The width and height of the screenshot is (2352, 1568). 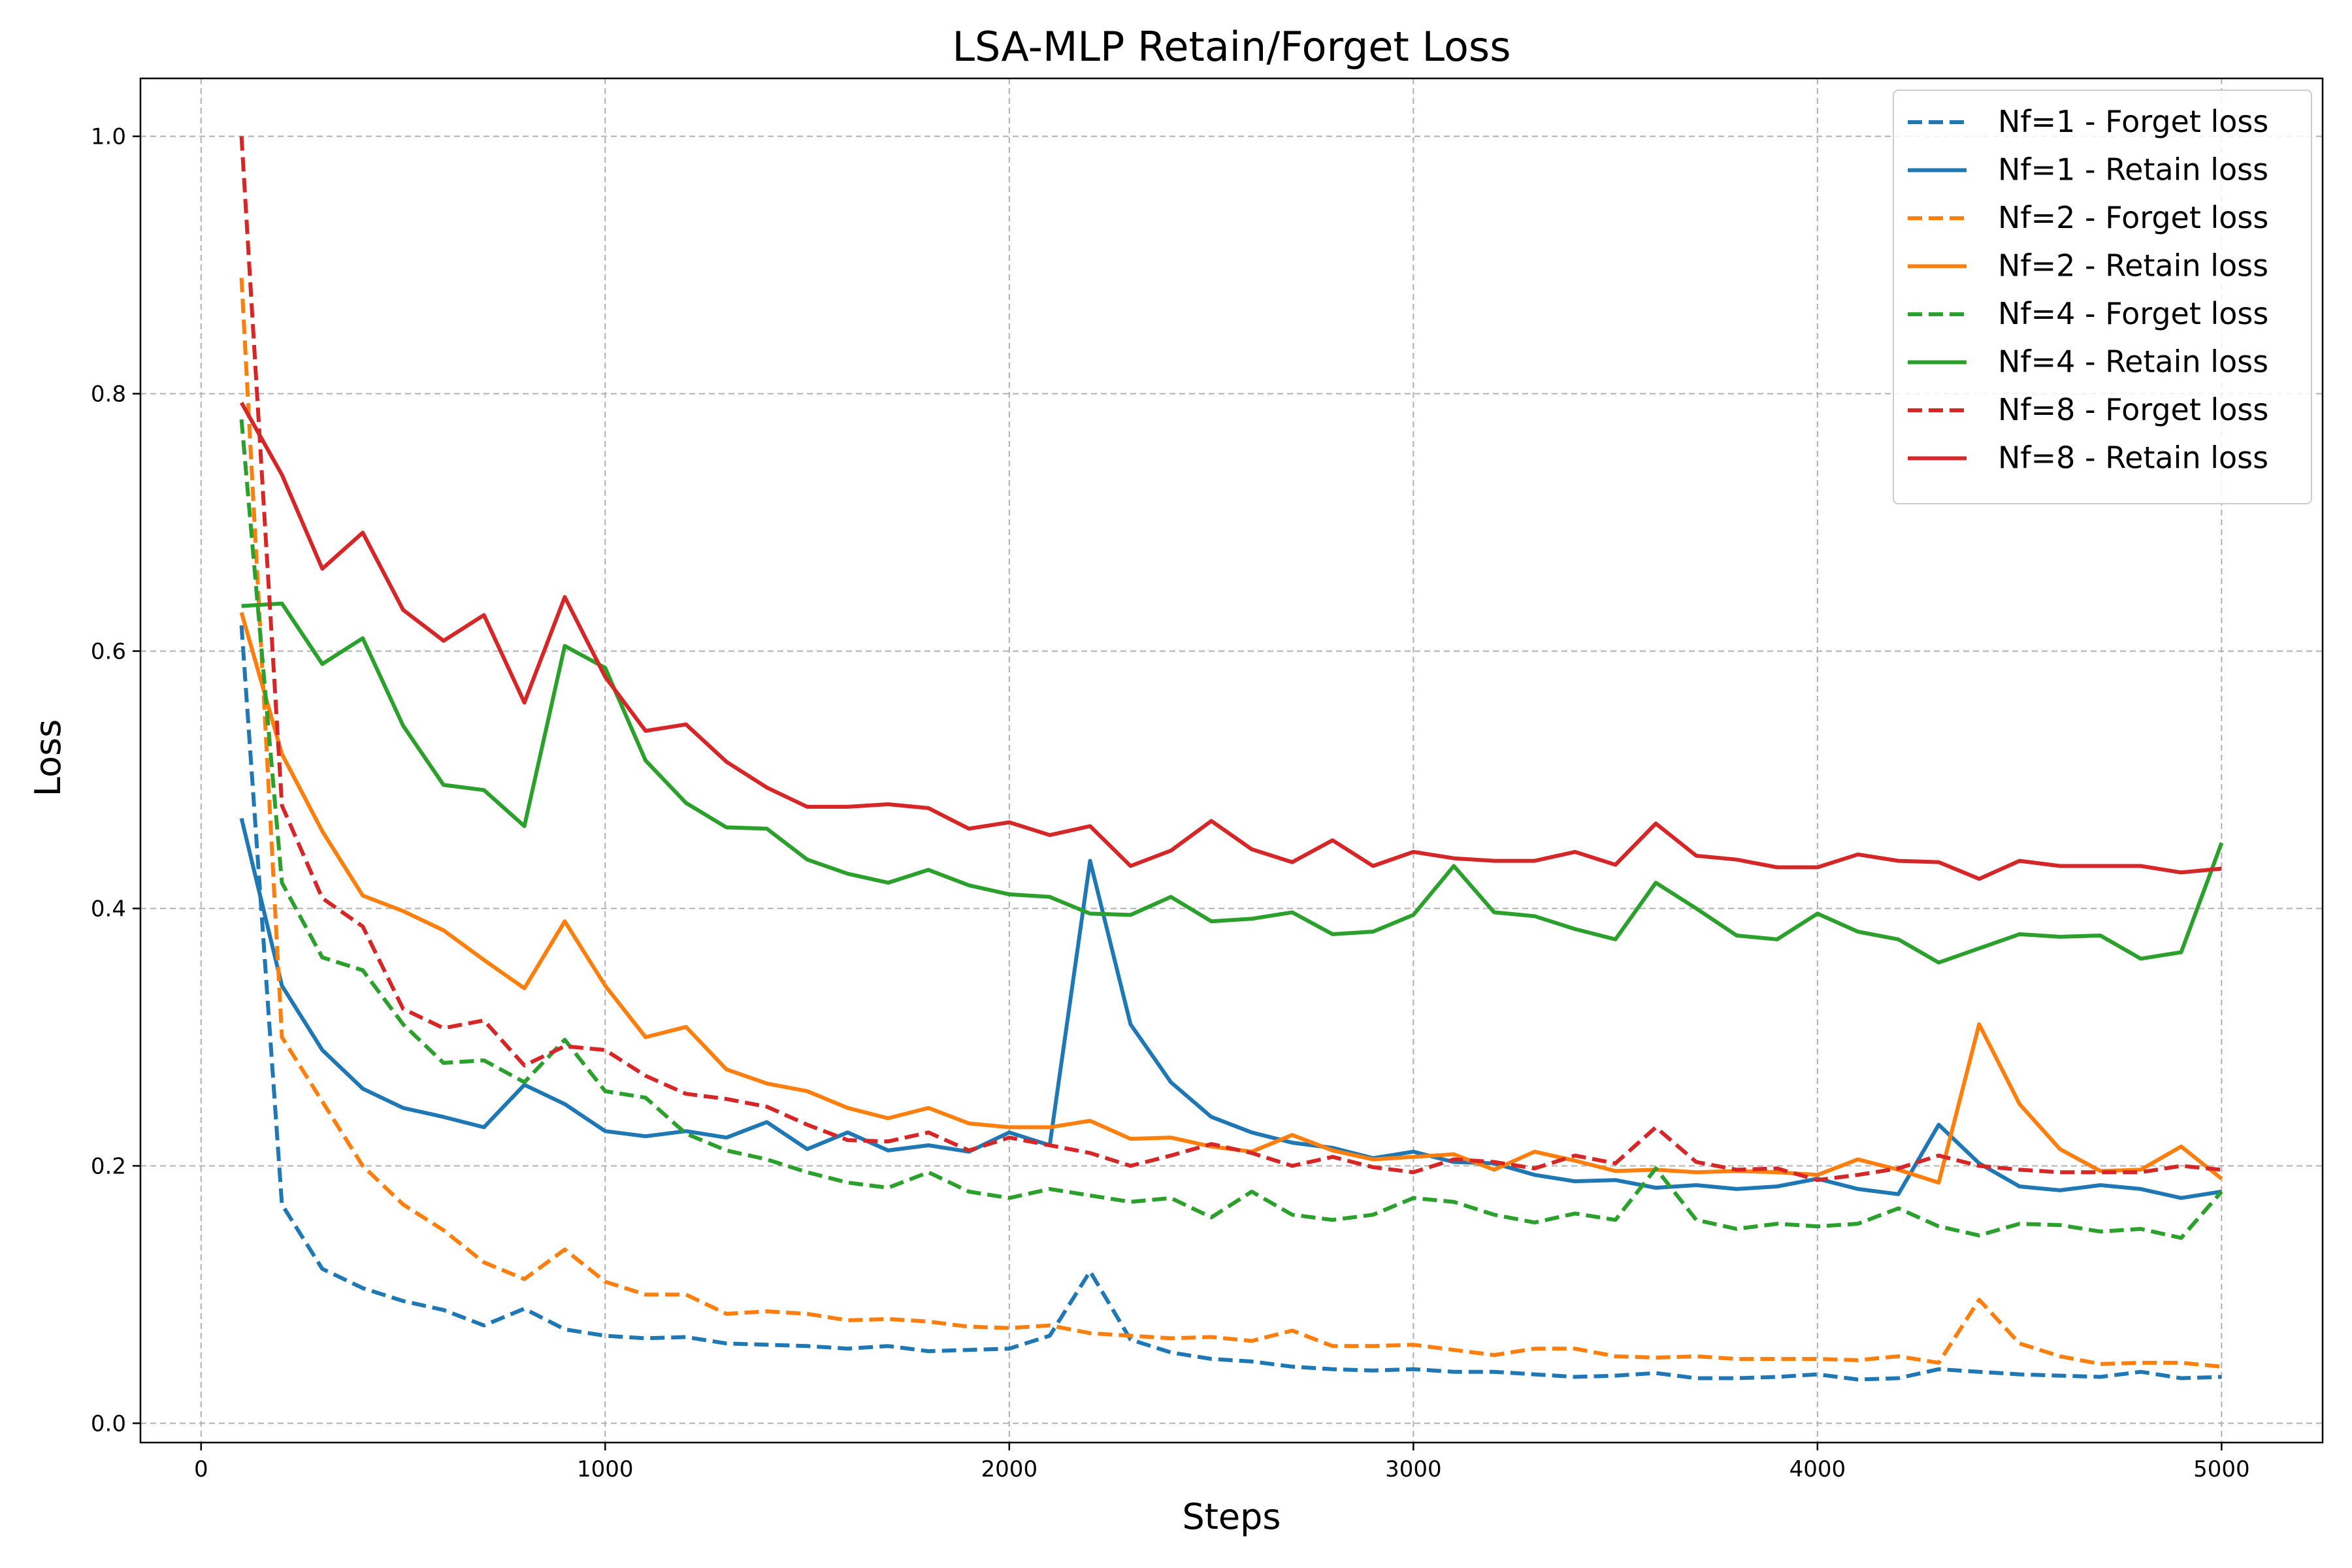 What do you see at coordinates (2133, 458) in the screenshot?
I see `legend-label: Nf=8 - Retain loss` at bounding box center [2133, 458].